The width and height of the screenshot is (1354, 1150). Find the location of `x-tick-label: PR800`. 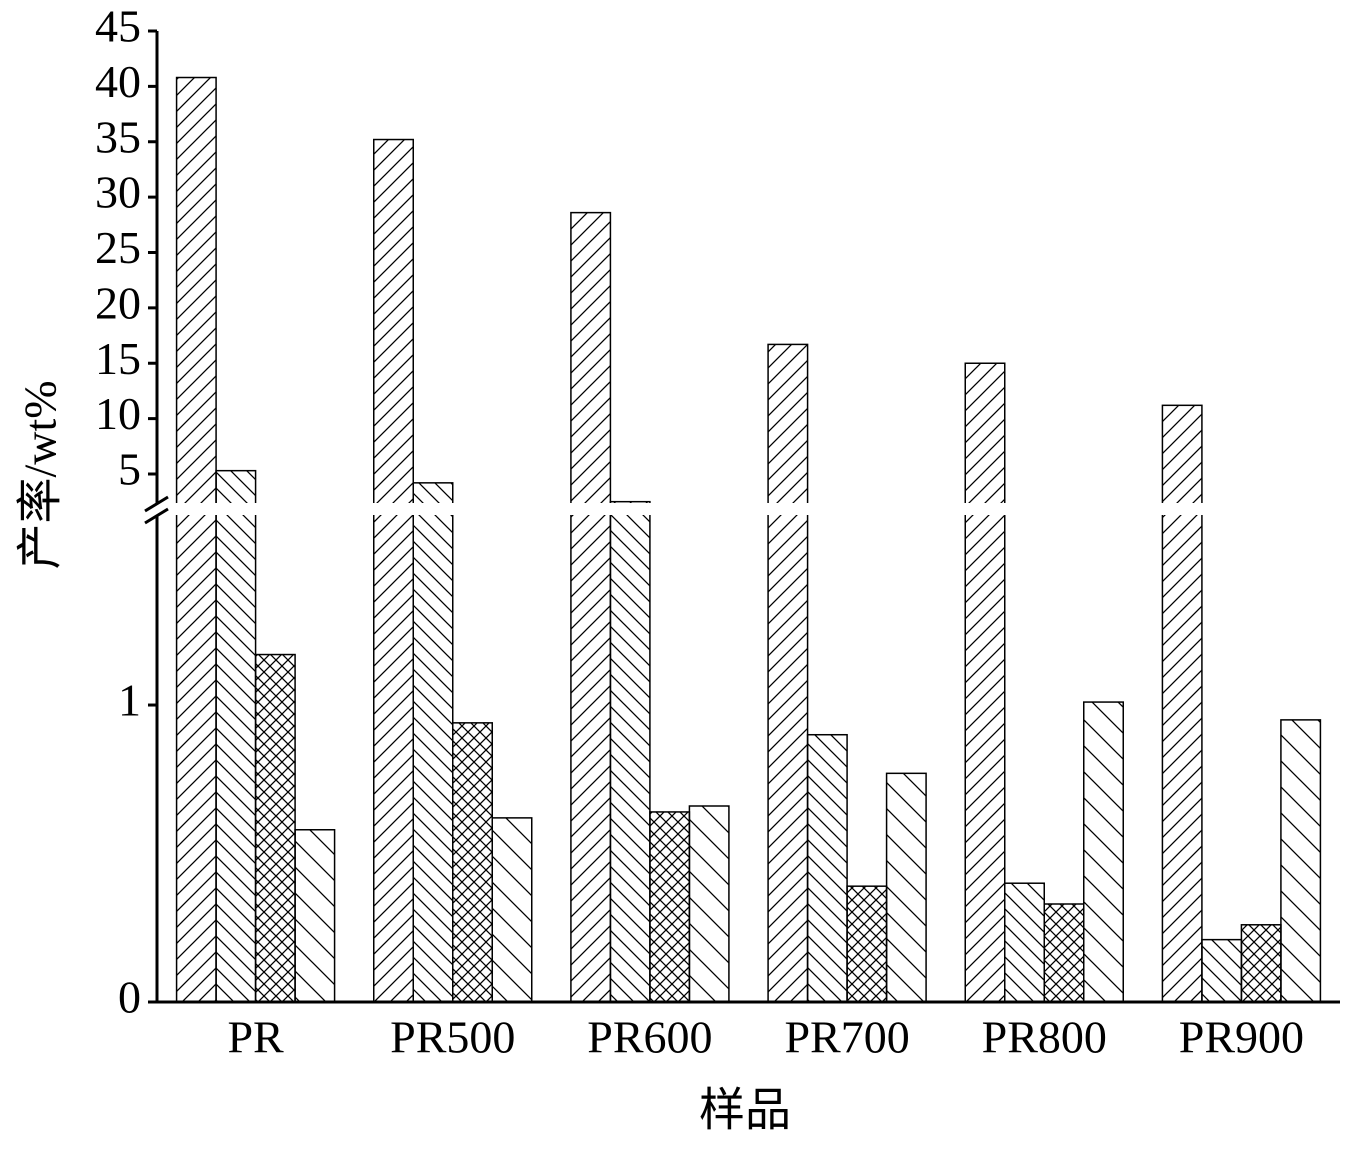

x-tick-label: PR800 is located at coordinates (1044, 1037).